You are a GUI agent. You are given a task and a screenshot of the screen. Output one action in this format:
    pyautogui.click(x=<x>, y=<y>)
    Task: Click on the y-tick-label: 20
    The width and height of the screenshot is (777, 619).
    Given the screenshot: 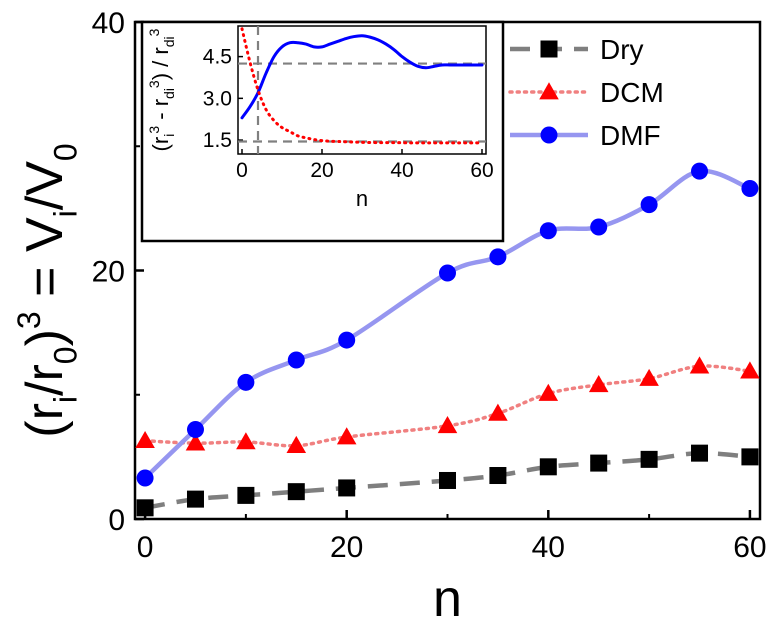 What is the action you would take?
    pyautogui.click(x=108, y=272)
    